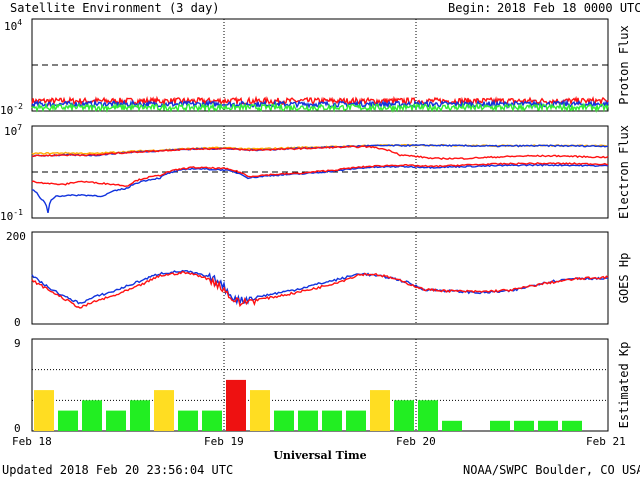 Image resolution: width=640 pixels, height=480 pixels. Describe the element at coordinates (568, 8) in the screenshot. I see `begin-value: 2018 Feb 18 0000 UTC` at that location.